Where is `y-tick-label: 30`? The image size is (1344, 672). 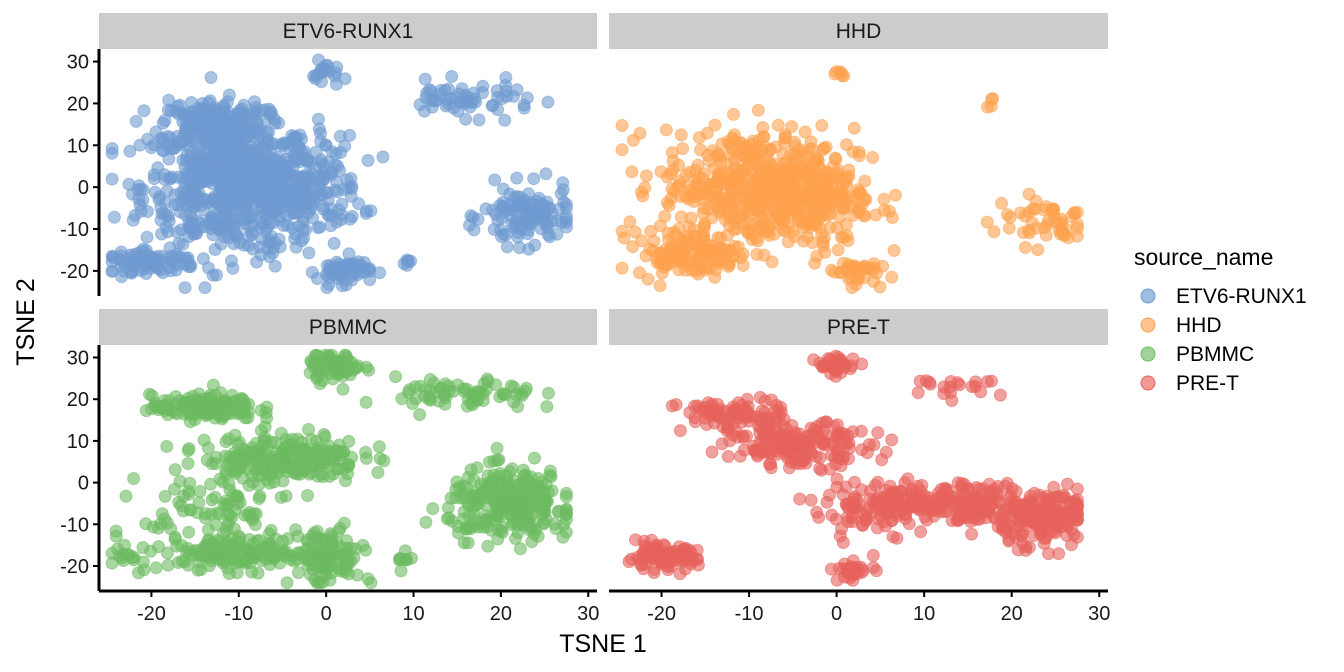 y-tick-label: 30 is located at coordinates (78, 359).